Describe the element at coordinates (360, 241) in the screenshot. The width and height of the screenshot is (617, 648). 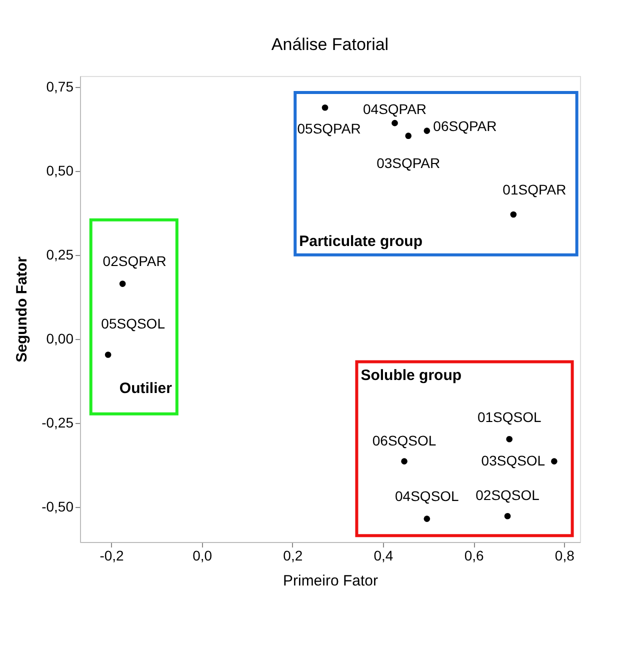
I see `annotation: Particulate group` at that location.